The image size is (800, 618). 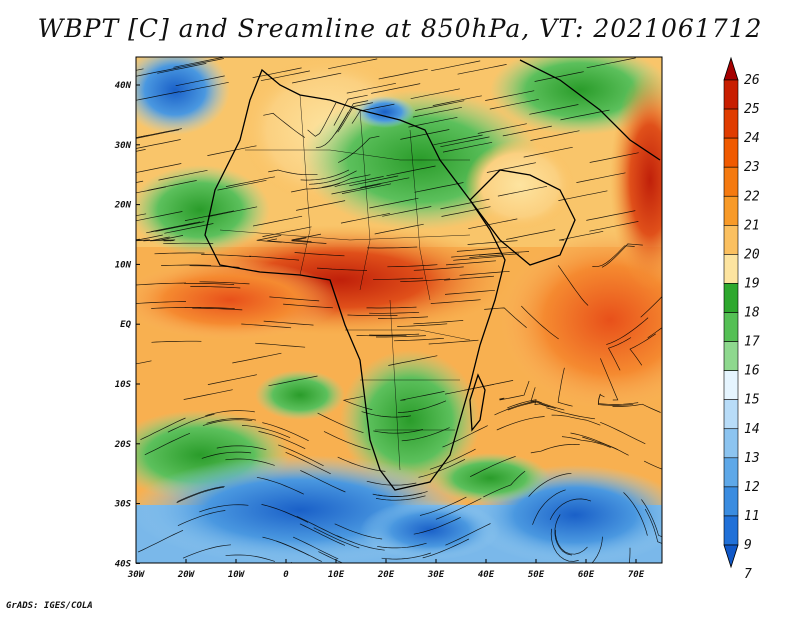 I want to click on colorbar-bottom-arrow, so click(x=731, y=556).